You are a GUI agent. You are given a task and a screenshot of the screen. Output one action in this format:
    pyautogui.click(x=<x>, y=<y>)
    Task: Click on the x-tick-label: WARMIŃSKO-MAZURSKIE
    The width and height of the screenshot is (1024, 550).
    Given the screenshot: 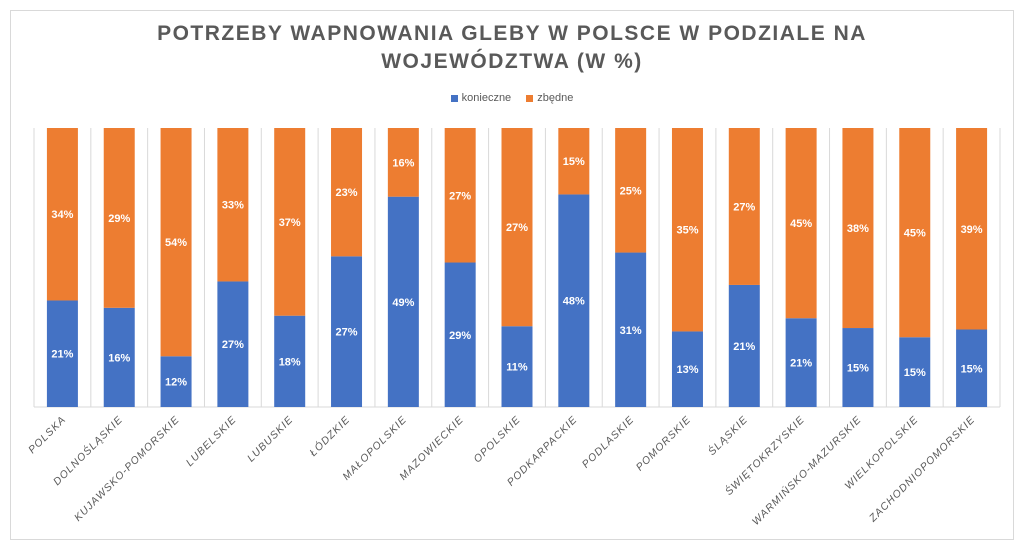 What is the action you would take?
    pyautogui.click(x=806, y=470)
    